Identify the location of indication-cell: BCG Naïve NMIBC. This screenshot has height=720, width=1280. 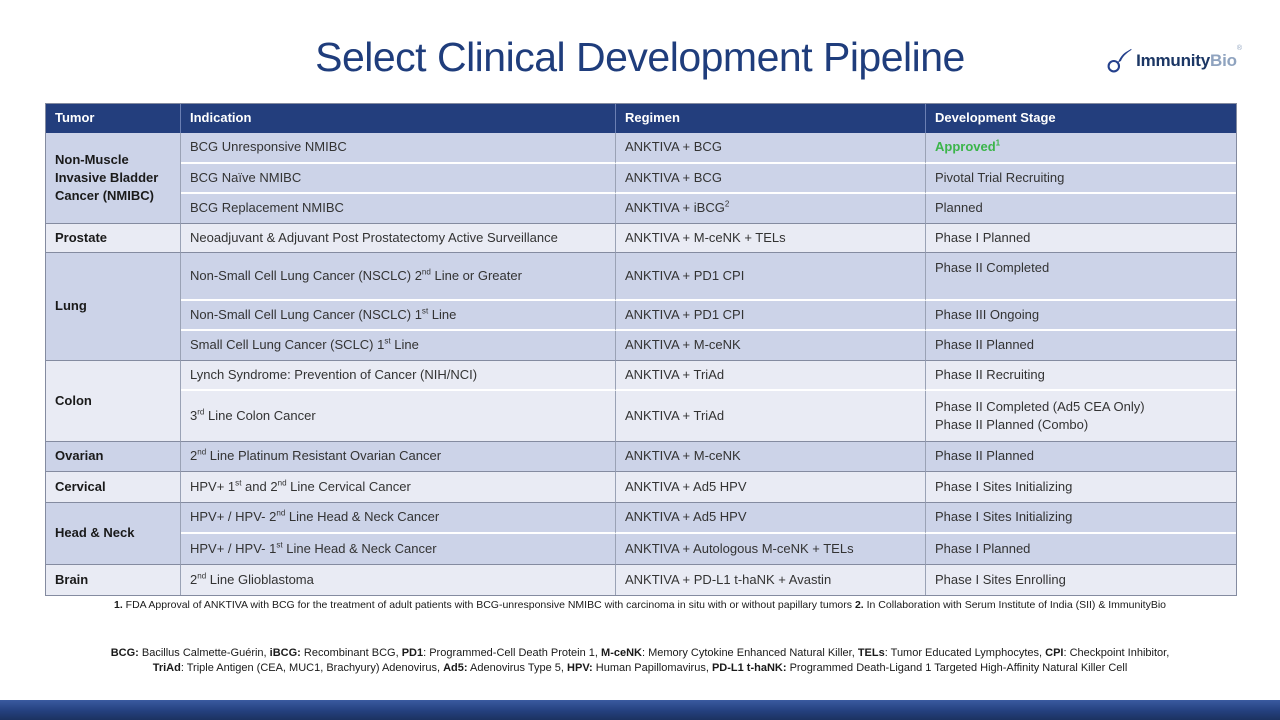
(398, 179).